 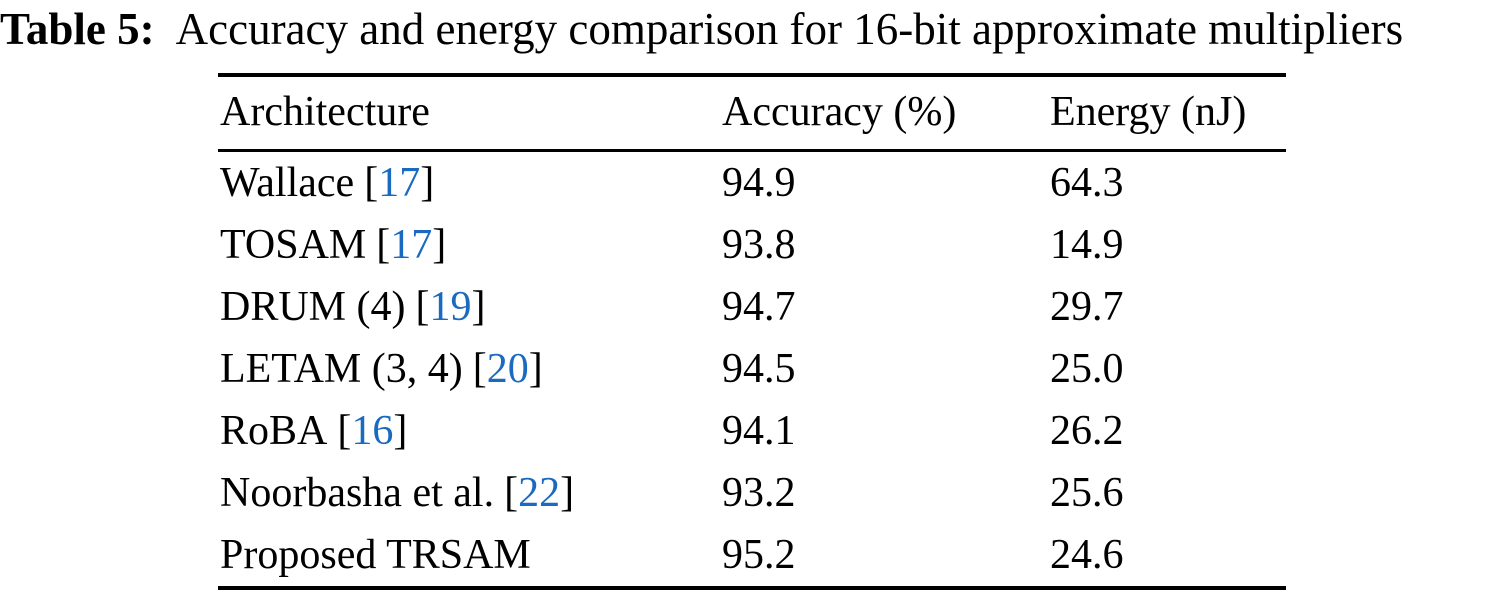 I want to click on table-row: LETAM (3, 4) [20] 94.5 25.0, so click(x=752, y=369).